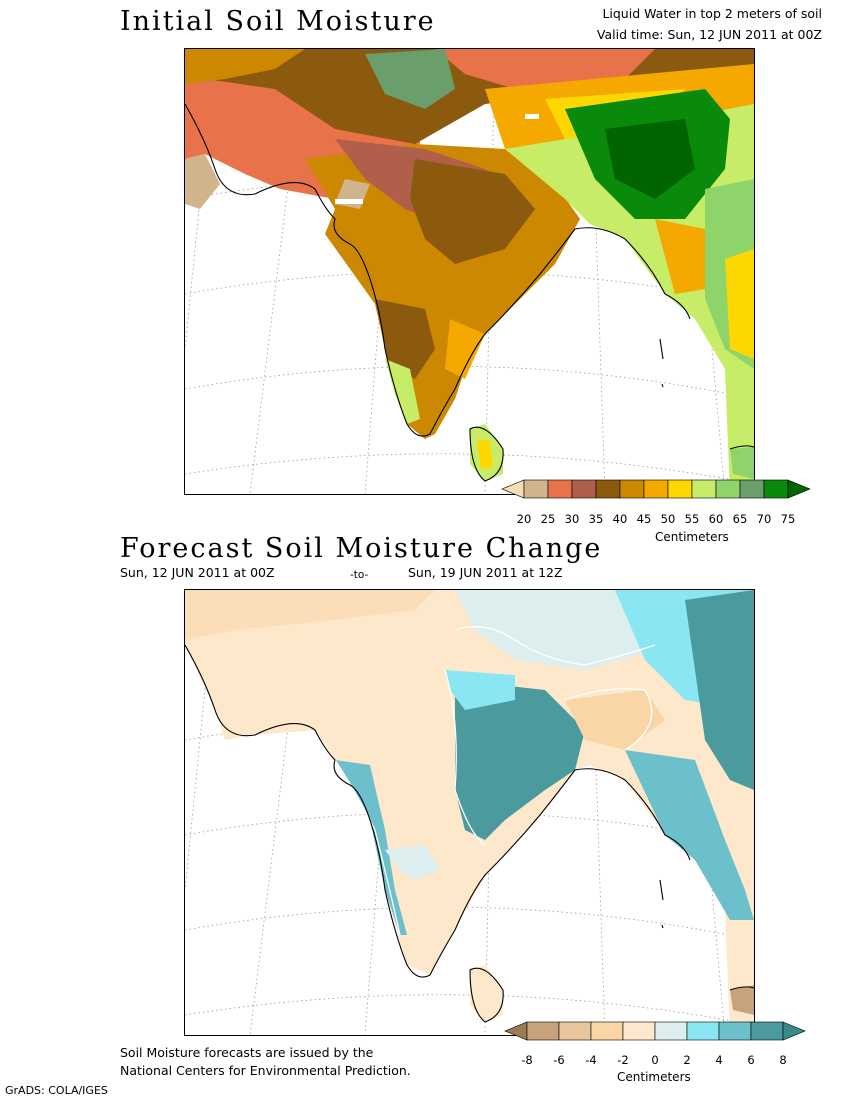  I want to click on top-colorbar-swatches, so click(656, 489).